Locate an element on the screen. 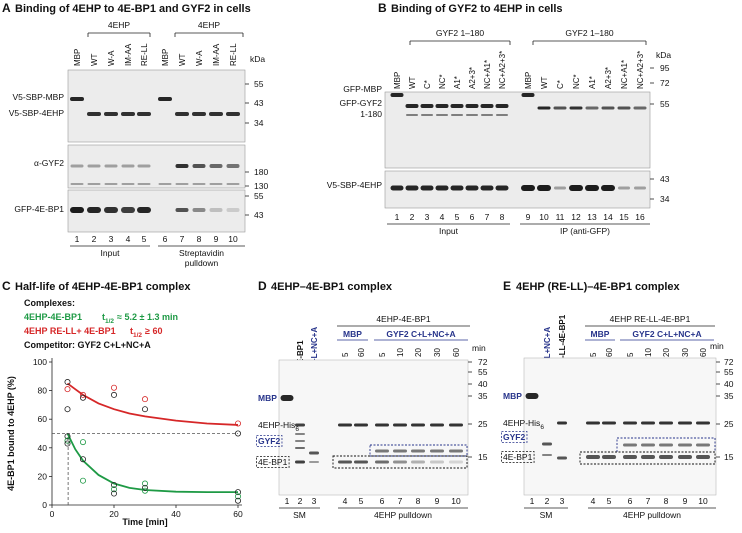 This screenshot has height=533, width=742. dashed-box is located at coordinates (400, 462).